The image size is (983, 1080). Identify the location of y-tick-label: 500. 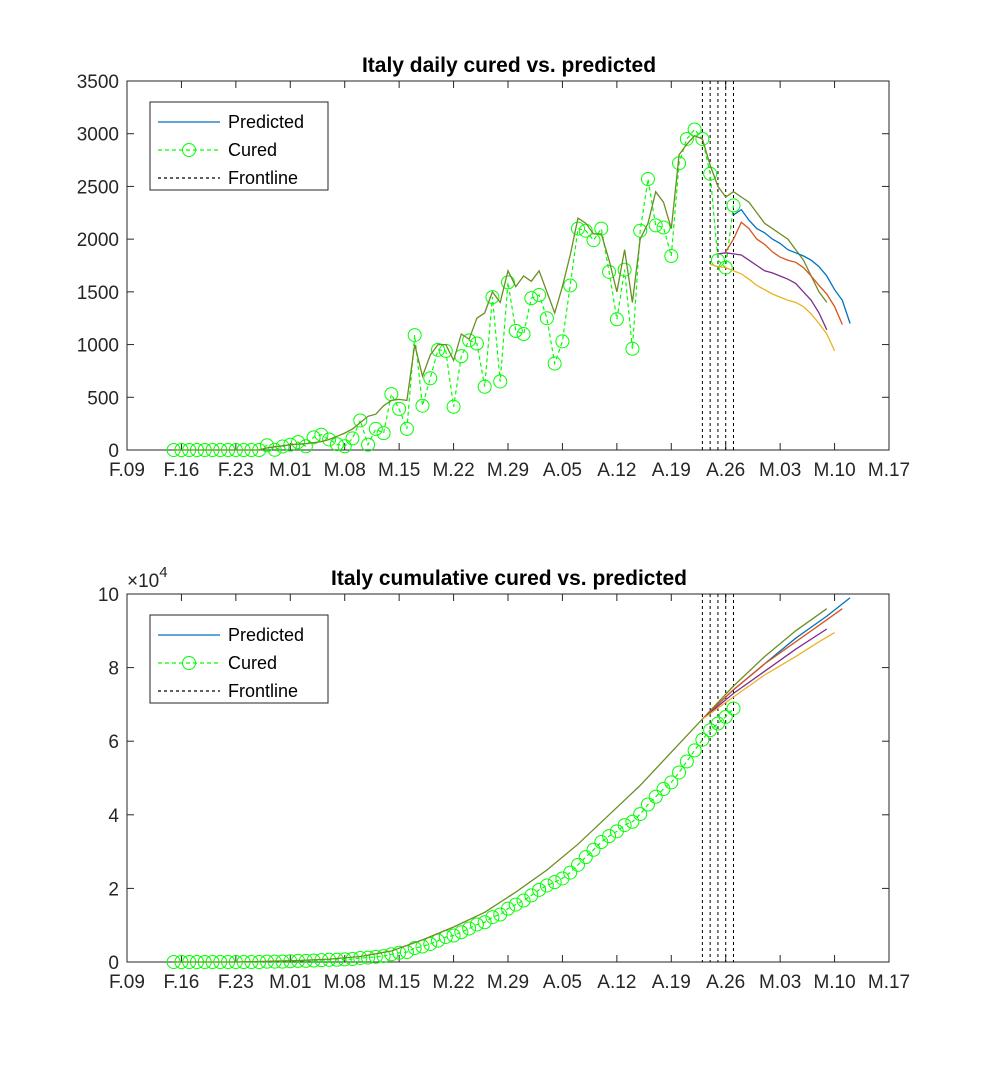
(103, 398).